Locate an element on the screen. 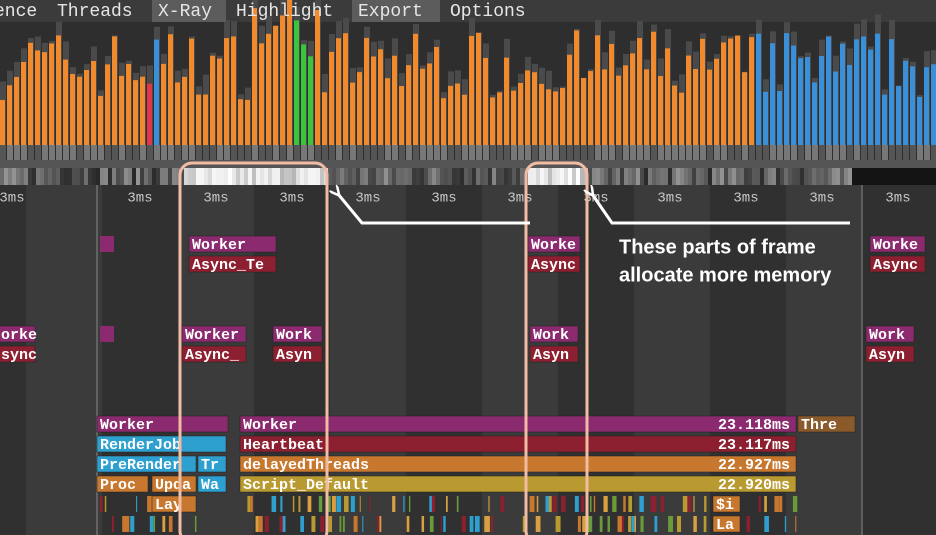 The image size is (936, 535). menu-item: Export is located at coordinates (390, 12).